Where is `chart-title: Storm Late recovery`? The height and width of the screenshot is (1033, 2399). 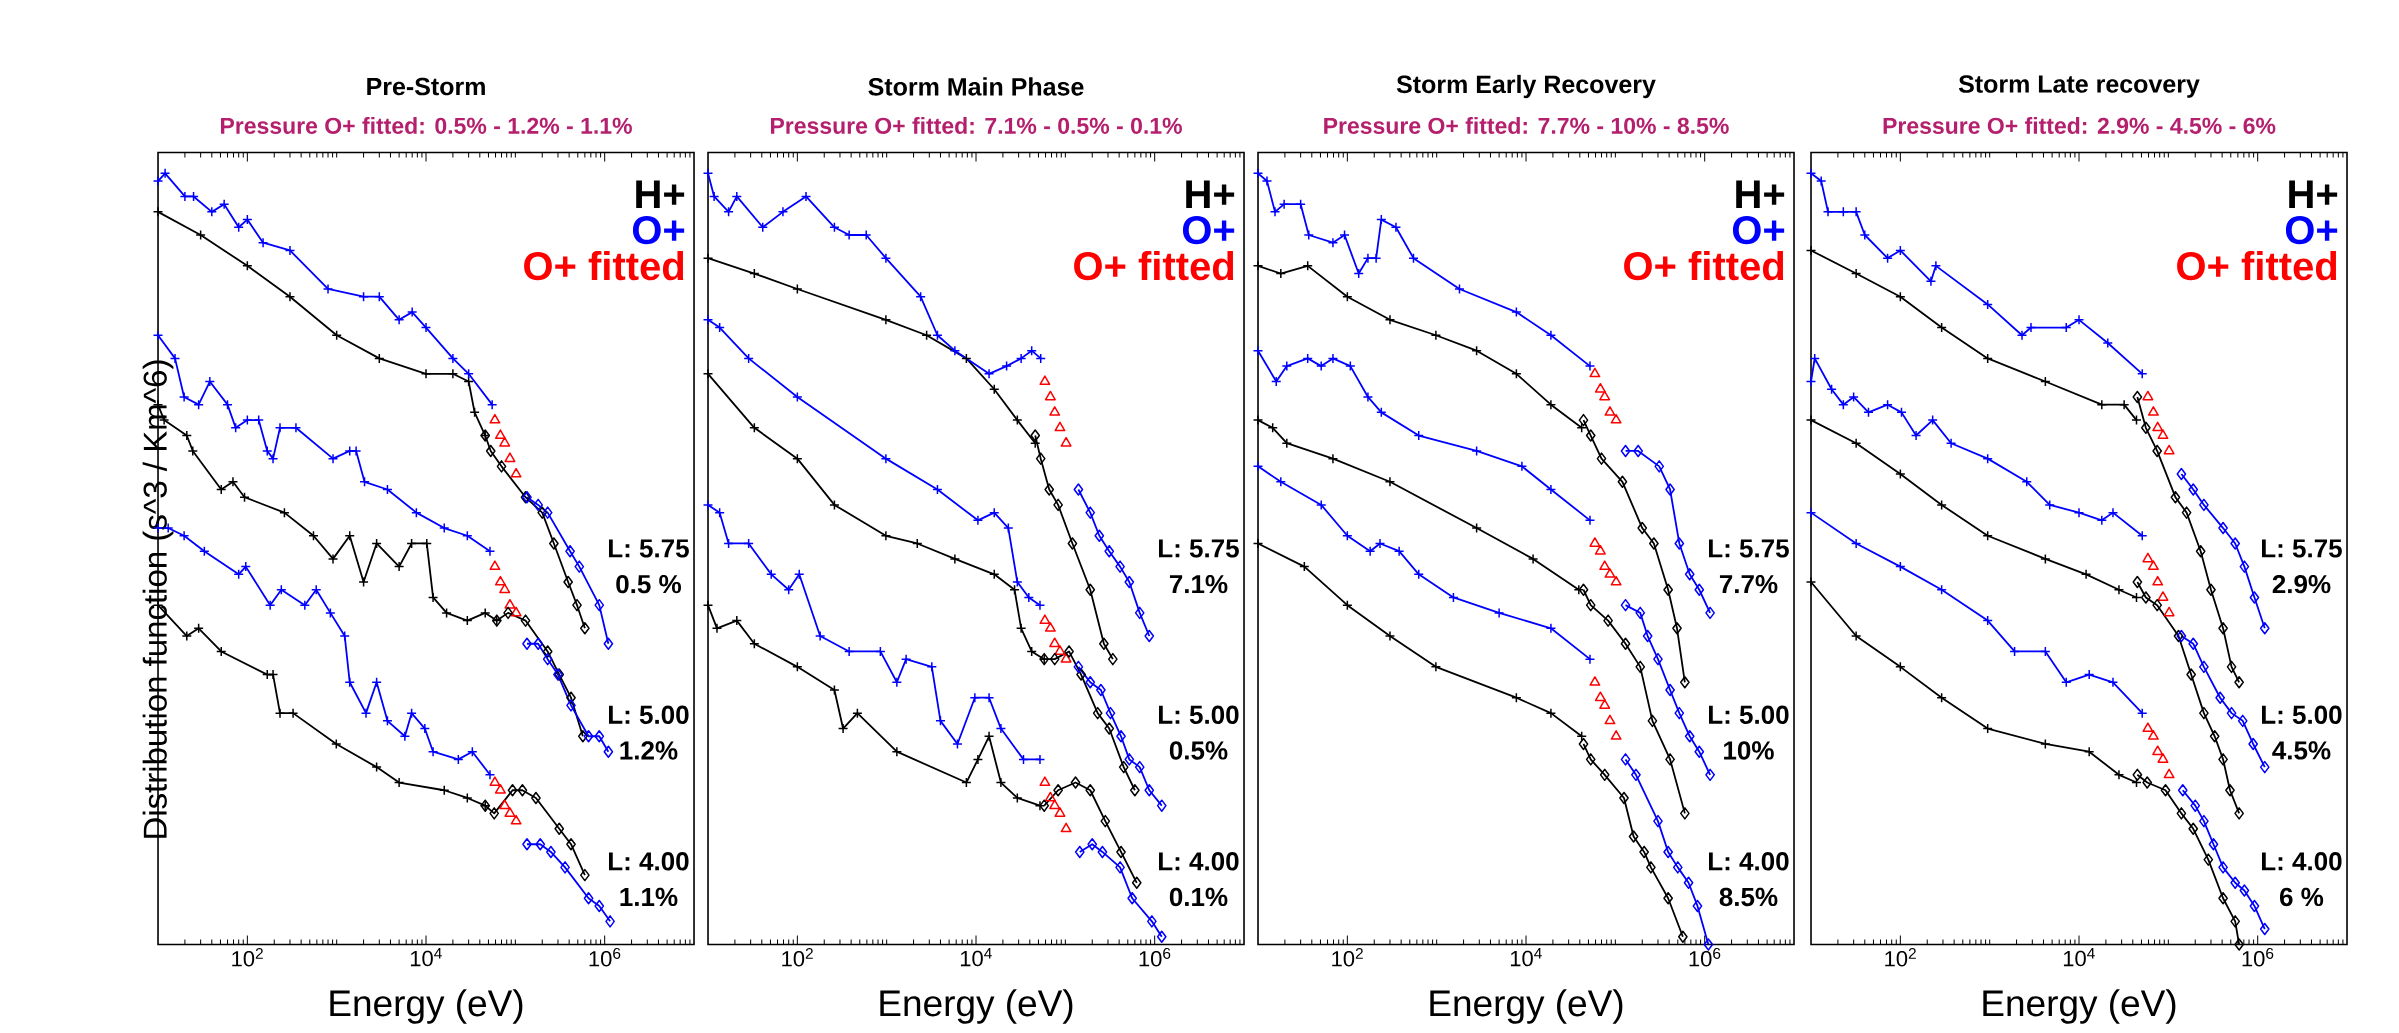
chart-title: Storm Late recovery is located at coordinates (2079, 86).